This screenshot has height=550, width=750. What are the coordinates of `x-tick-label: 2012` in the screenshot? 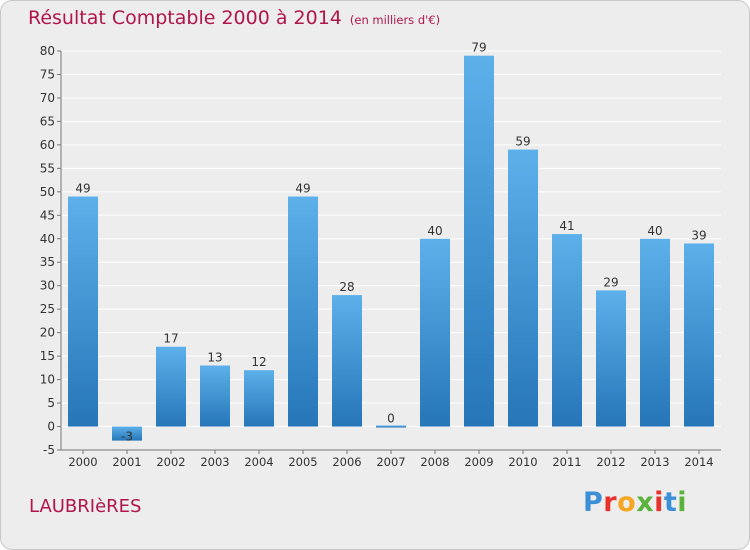 It's located at (610, 462).